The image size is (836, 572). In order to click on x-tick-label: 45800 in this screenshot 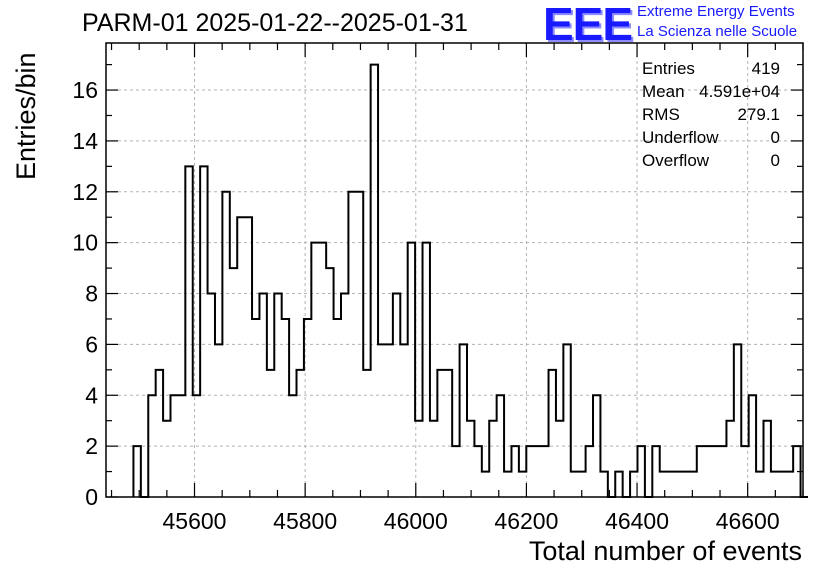, I will do `click(305, 521)`.